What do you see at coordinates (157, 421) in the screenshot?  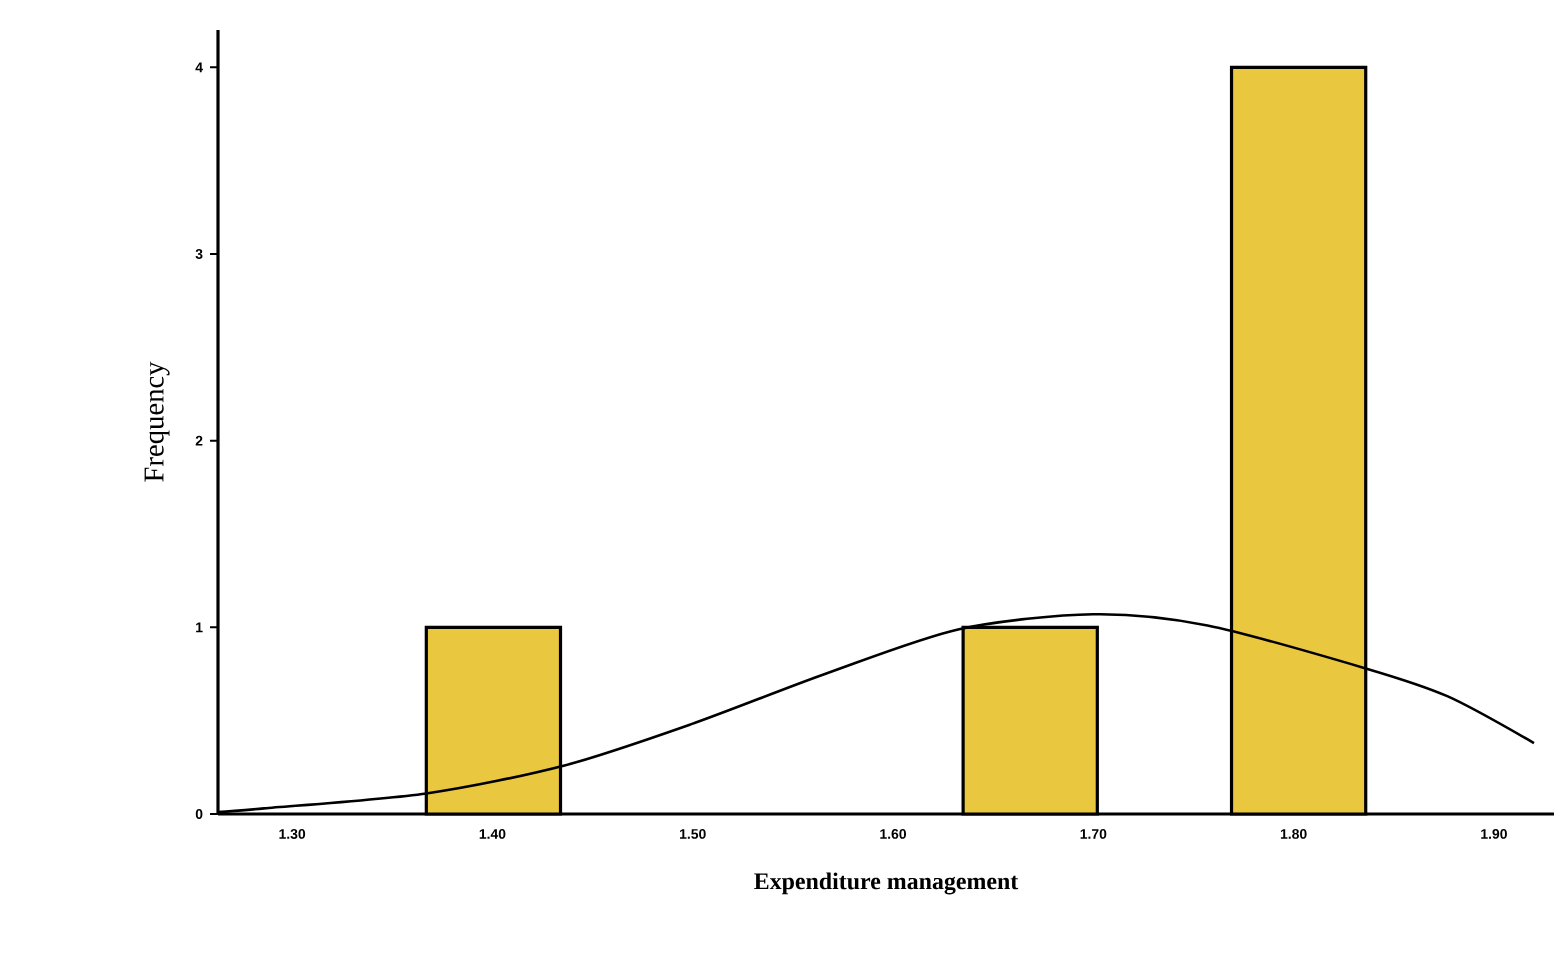 I see `y-axis-title: Frequency` at bounding box center [157, 421].